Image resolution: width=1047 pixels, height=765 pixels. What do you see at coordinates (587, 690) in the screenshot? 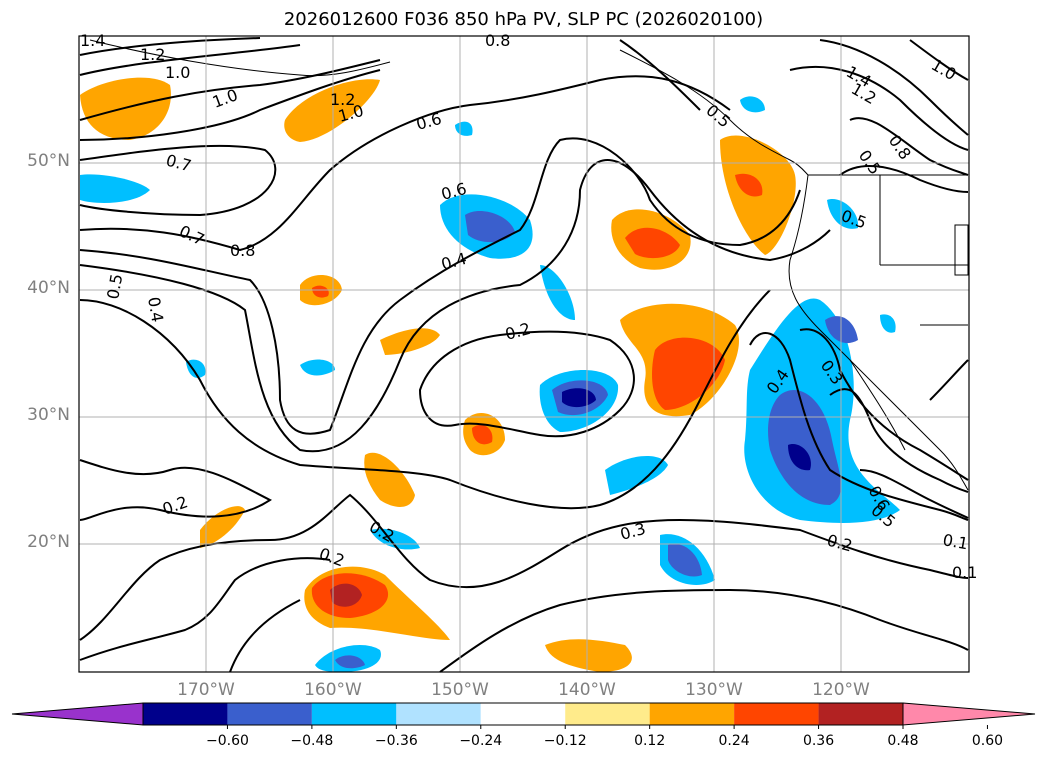
I see `lon-label: 140°W` at bounding box center [587, 690].